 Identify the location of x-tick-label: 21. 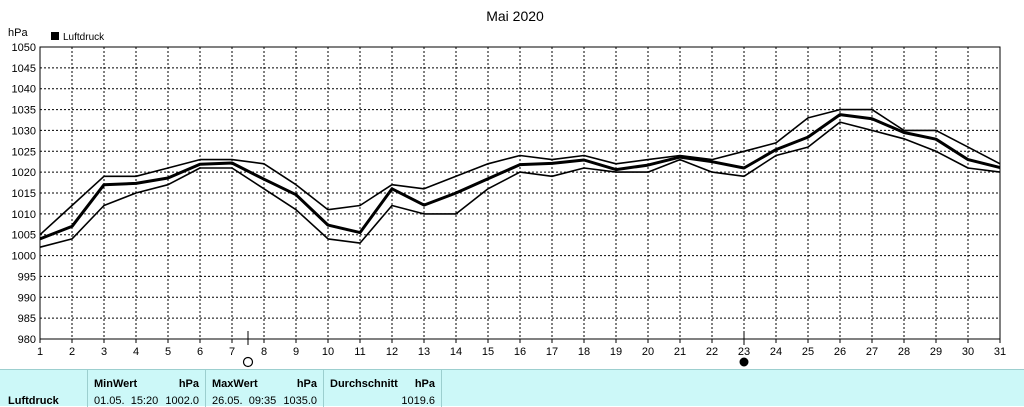
(680, 352).